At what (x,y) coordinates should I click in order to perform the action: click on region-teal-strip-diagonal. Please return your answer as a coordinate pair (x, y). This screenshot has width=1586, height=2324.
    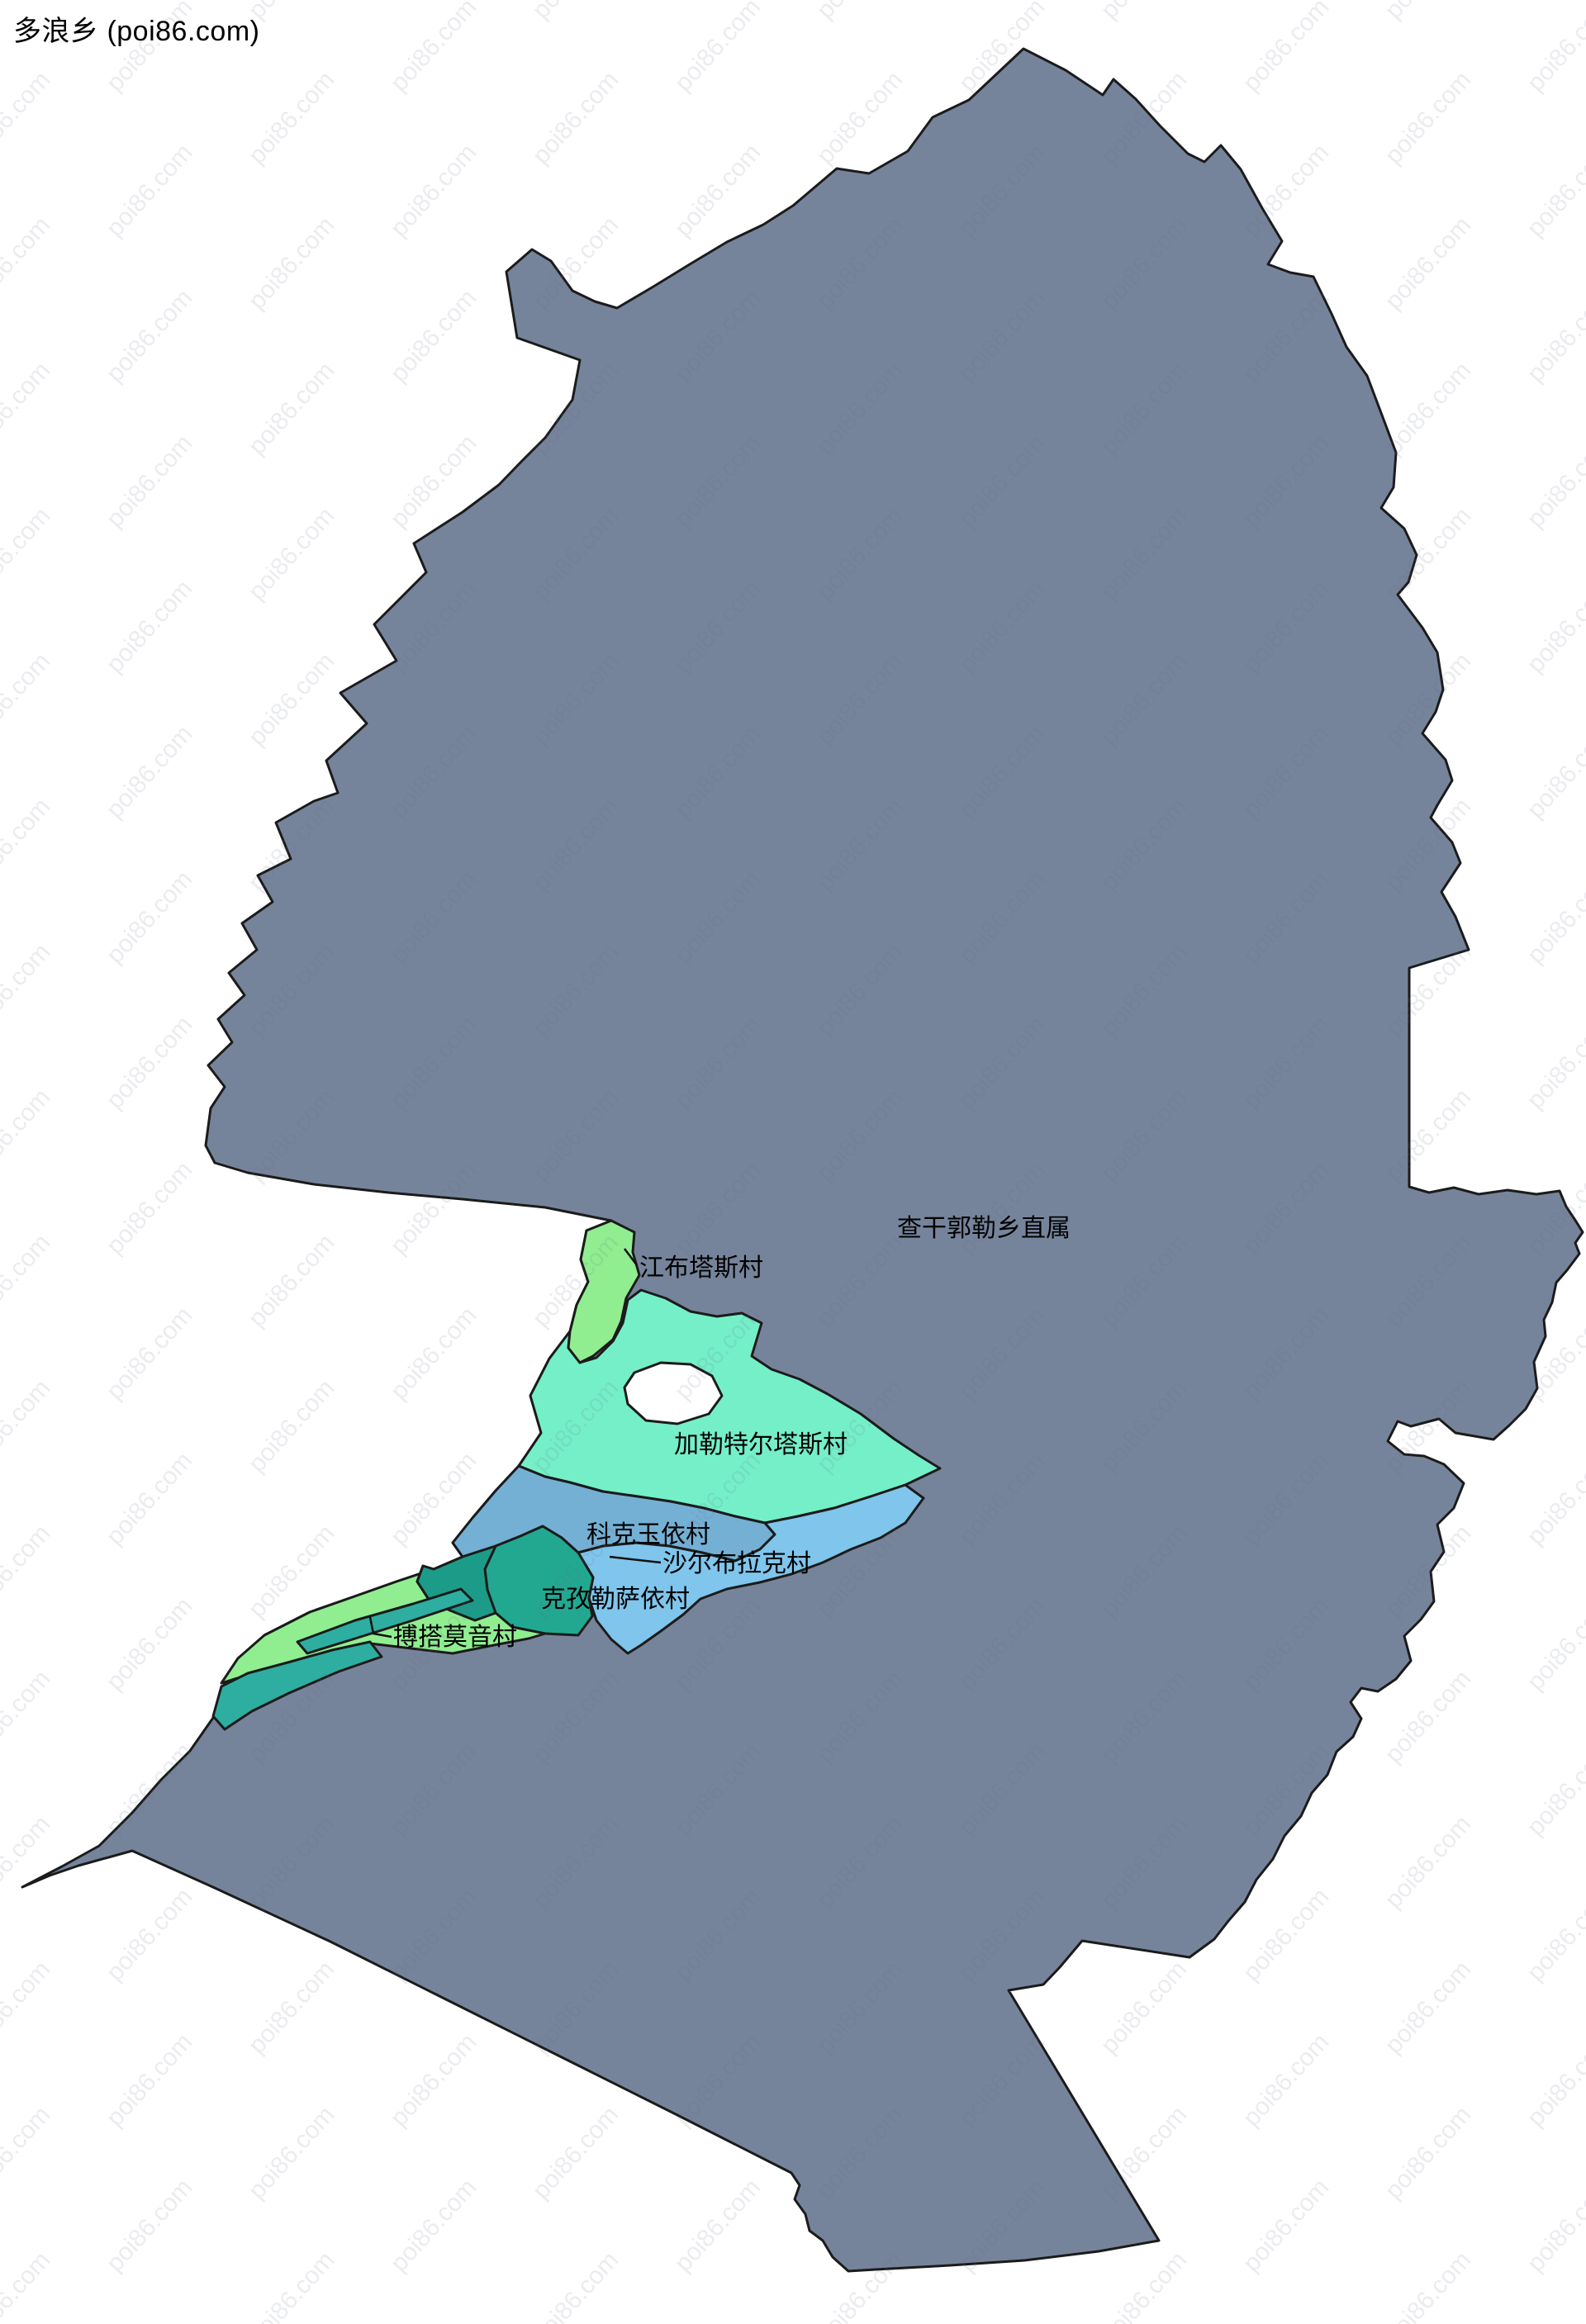
    Looking at the image, I should click on (385, 1621).